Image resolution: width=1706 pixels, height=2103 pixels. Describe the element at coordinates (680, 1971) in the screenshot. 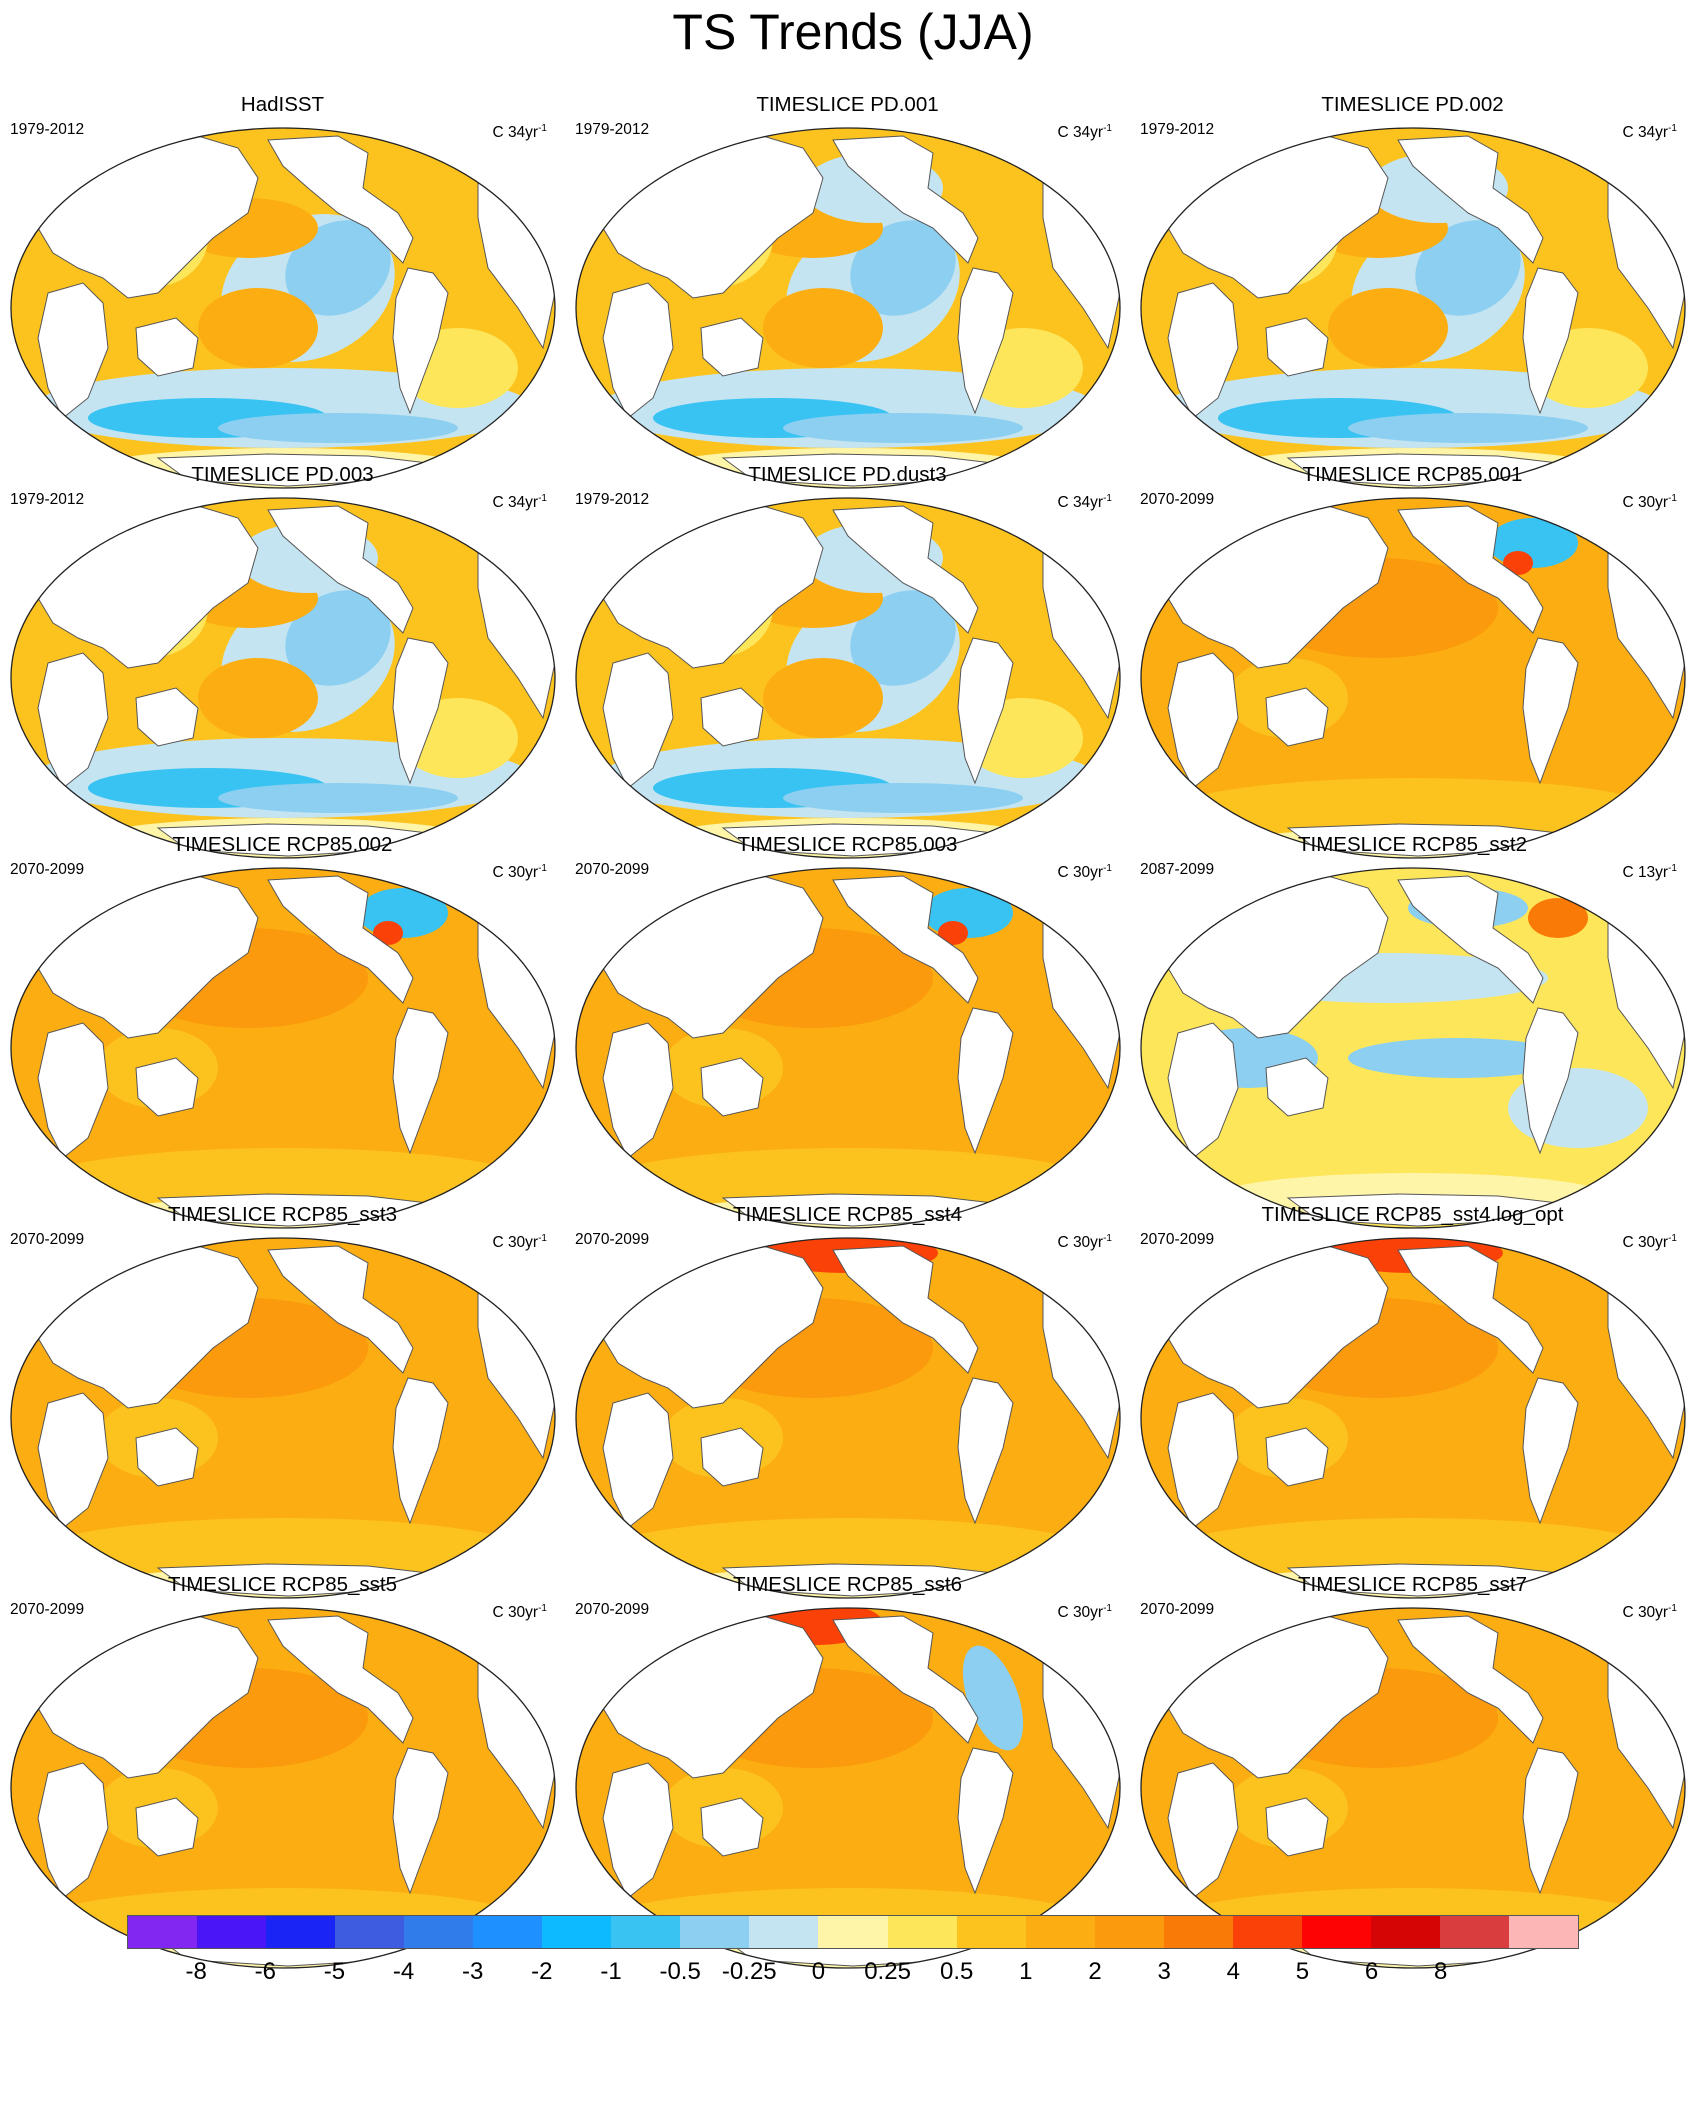

I see `colorbar-tick-label: -0.5` at that location.